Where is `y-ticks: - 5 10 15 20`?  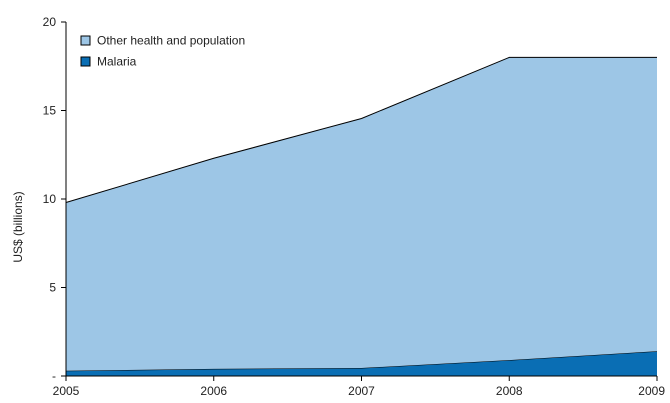 y-ticks: - 5 10 15 20 is located at coordinates (54, 199).